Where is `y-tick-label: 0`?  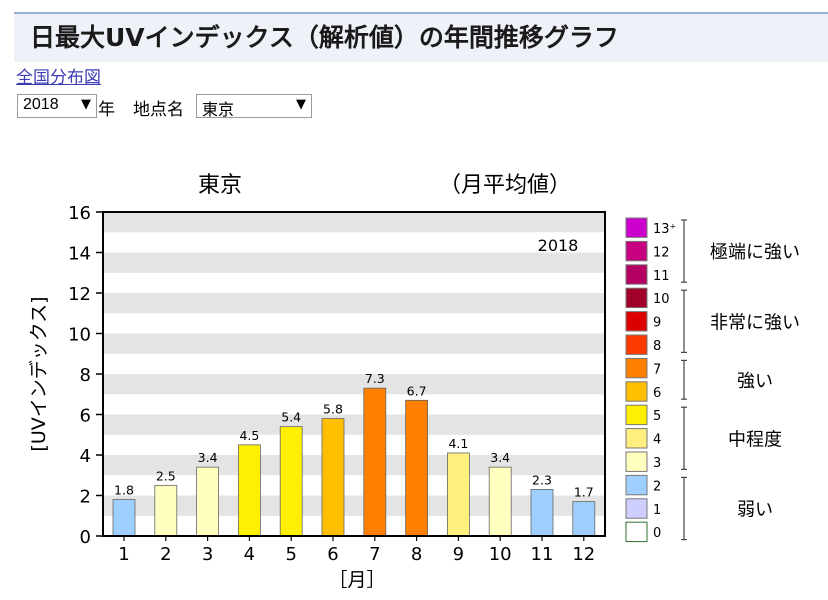
y-tick-label: 0 is located at coordinates (85, 537).